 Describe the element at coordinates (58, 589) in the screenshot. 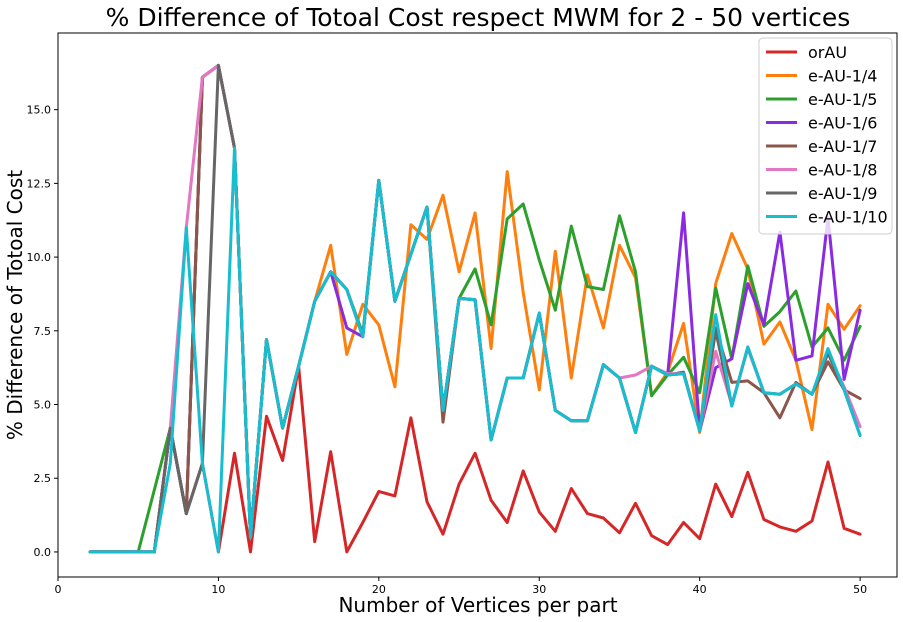

I see `x-tick-label: 0` at that location.